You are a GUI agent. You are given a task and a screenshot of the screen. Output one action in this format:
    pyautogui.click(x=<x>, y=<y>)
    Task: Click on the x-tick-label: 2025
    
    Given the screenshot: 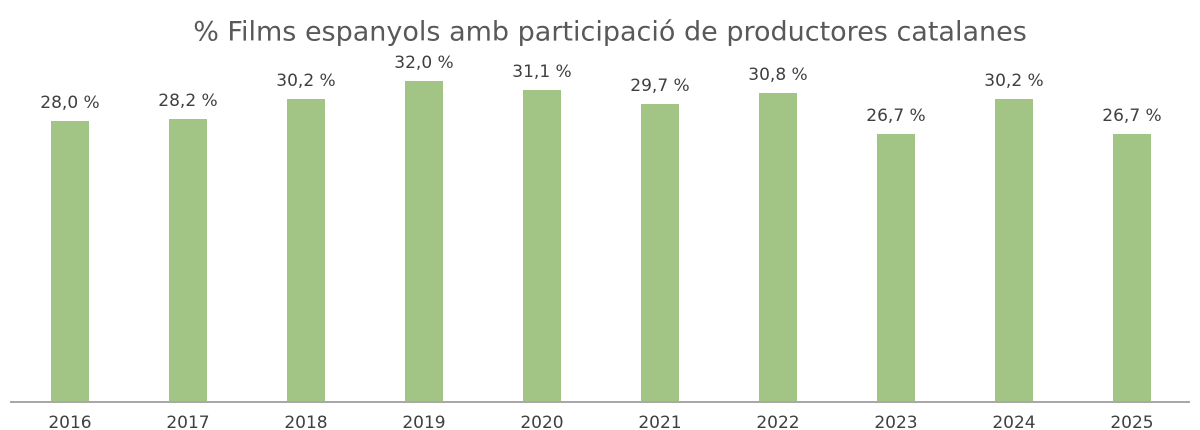 What is the action you would take?
    pyautogui.click(x=1131, y=421)
    